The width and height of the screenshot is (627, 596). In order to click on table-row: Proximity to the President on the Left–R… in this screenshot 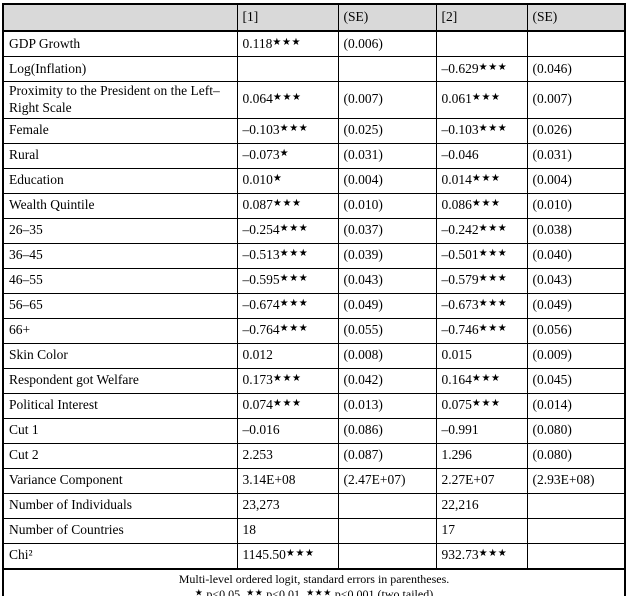, I will do `click(314, 100)`.